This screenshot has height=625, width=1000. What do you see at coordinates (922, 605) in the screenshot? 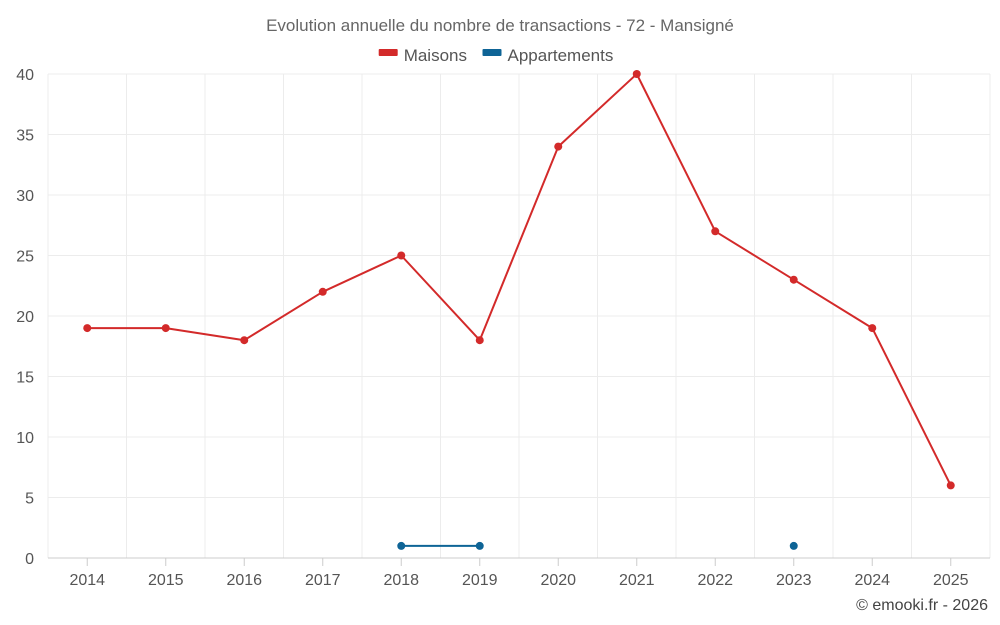
I see `credit-text: © emooki.fr - 2026` at bounding box center [922, 605].